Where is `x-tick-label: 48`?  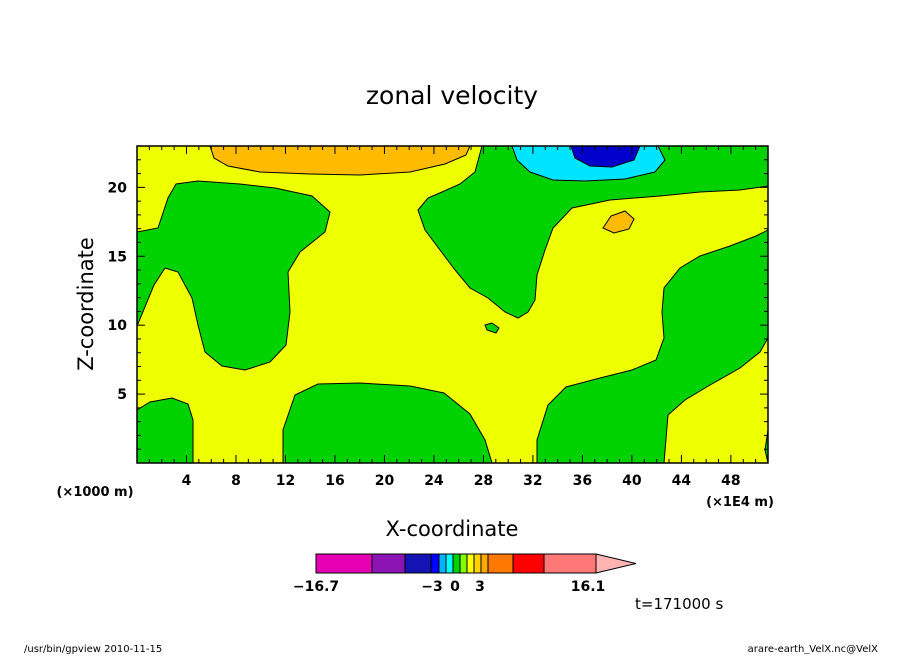
x-tick-label: 48 is located at coordinates (730, 481).